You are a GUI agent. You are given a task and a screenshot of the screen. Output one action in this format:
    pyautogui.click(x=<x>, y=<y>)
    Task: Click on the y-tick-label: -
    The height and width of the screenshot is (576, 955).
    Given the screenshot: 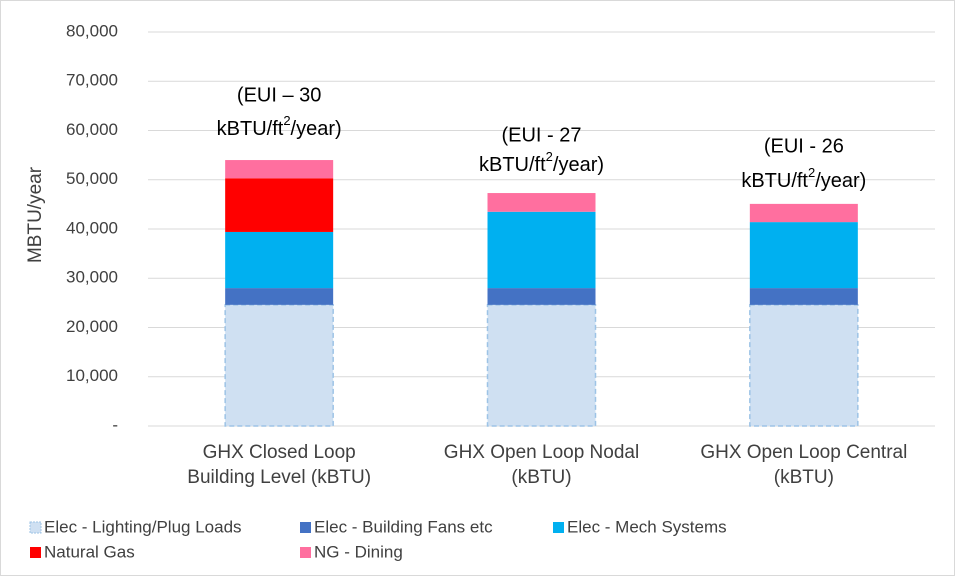 What is the action you would take?
    pyautogui.click(x=115, y=424)
    